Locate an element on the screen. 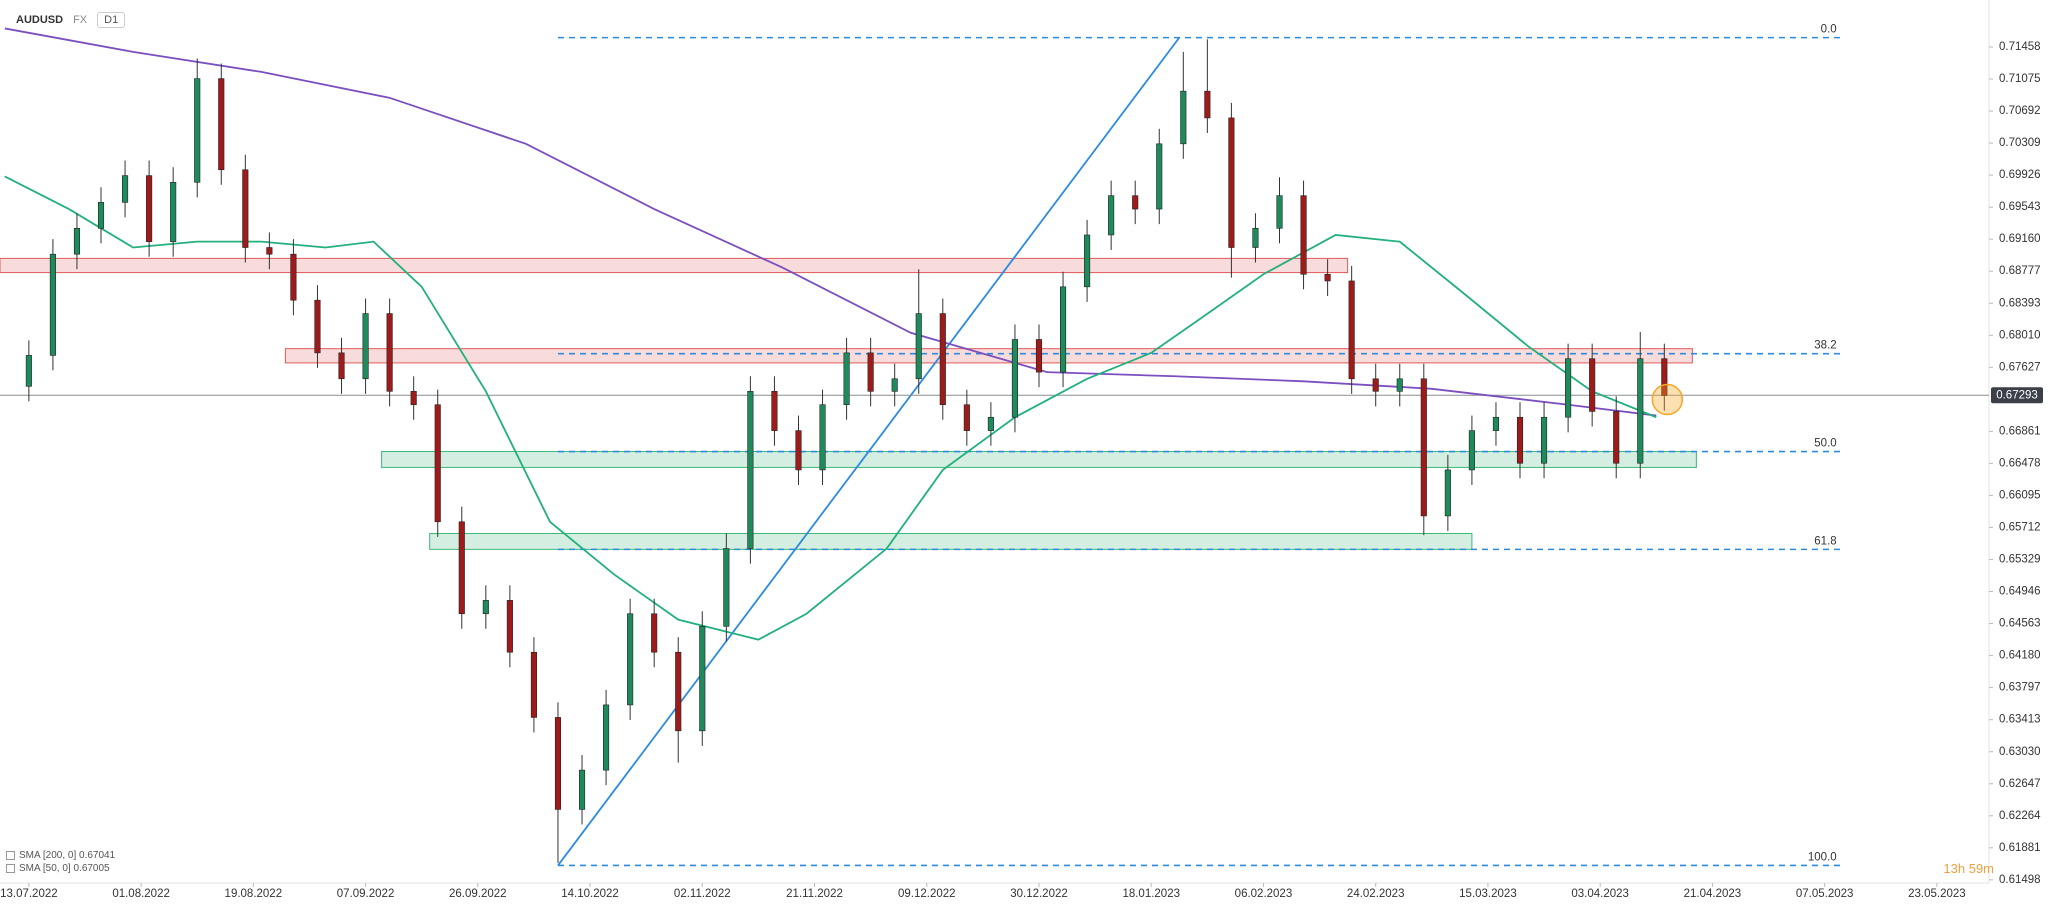 This screenshot has width=2048, height=907. market: FX is located at coordinates (80, 20).